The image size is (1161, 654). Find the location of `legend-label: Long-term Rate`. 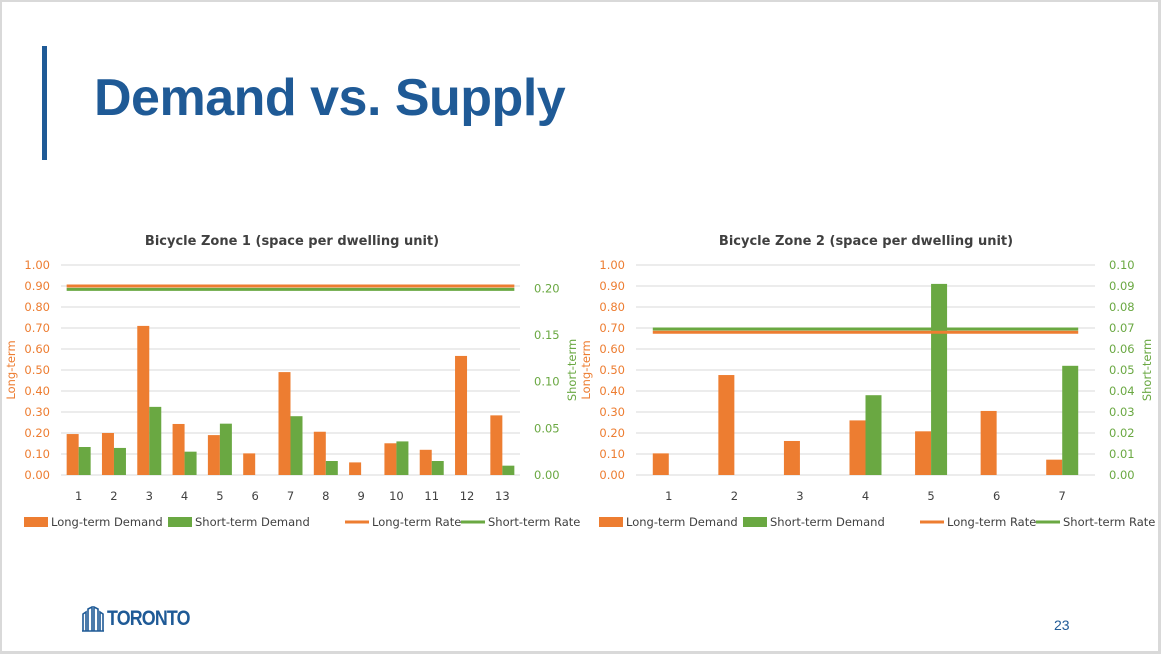

legend-label: Long-term Rate is located at coordinates (416, 522).